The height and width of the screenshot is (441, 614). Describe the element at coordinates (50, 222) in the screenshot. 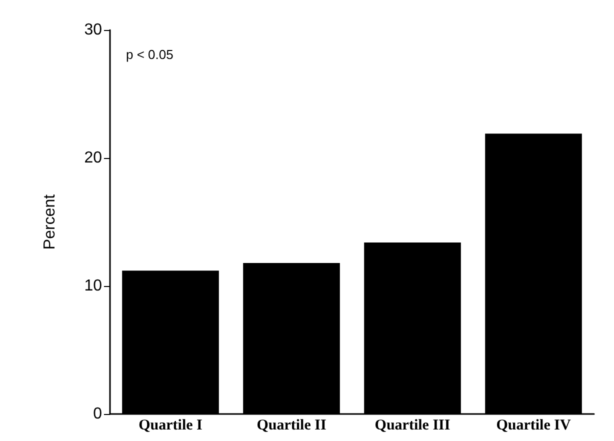

I see `y-axis-title: Percent` at that location.